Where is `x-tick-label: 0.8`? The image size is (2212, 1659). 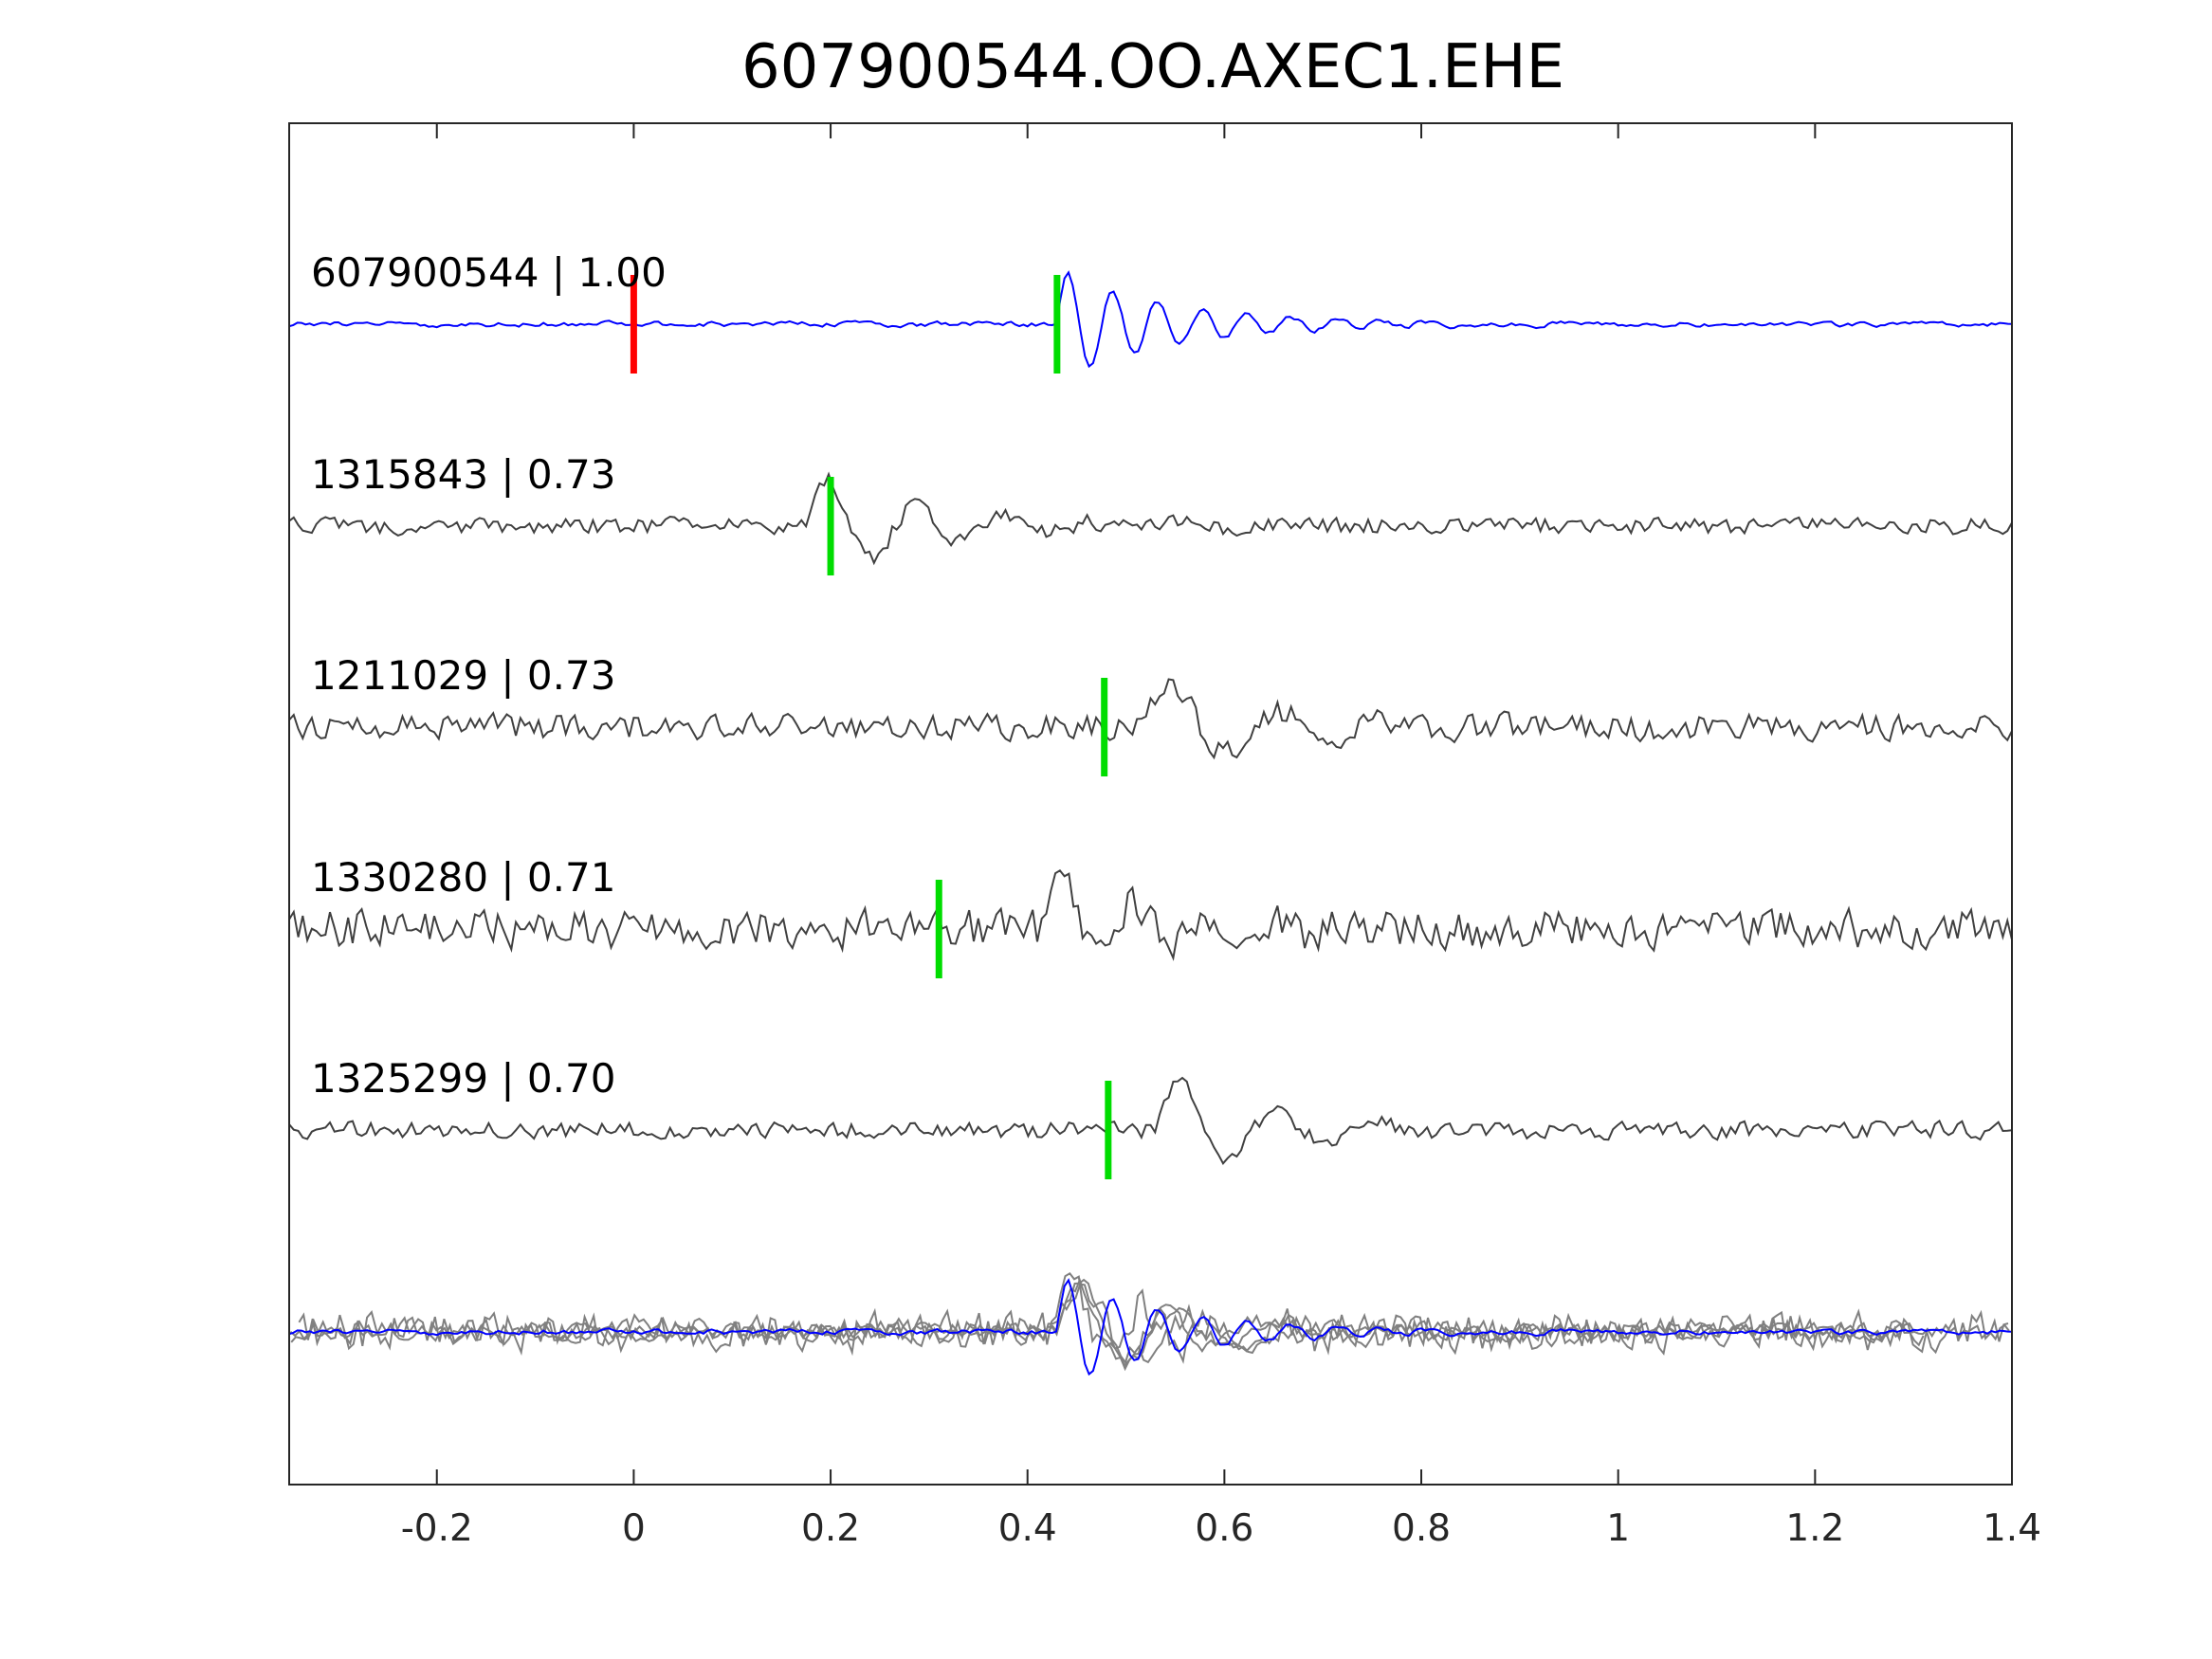 x-tick-label: 0.8 is located at coordinates (1421, 1528).